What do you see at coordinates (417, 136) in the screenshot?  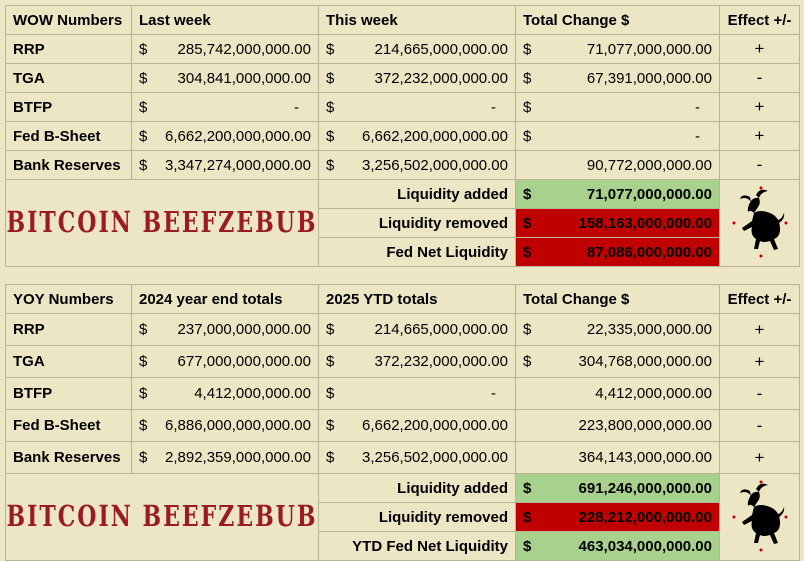 I see `this-week-cell: $6,662,200,000,000.00` at bounding box center [417, 136].